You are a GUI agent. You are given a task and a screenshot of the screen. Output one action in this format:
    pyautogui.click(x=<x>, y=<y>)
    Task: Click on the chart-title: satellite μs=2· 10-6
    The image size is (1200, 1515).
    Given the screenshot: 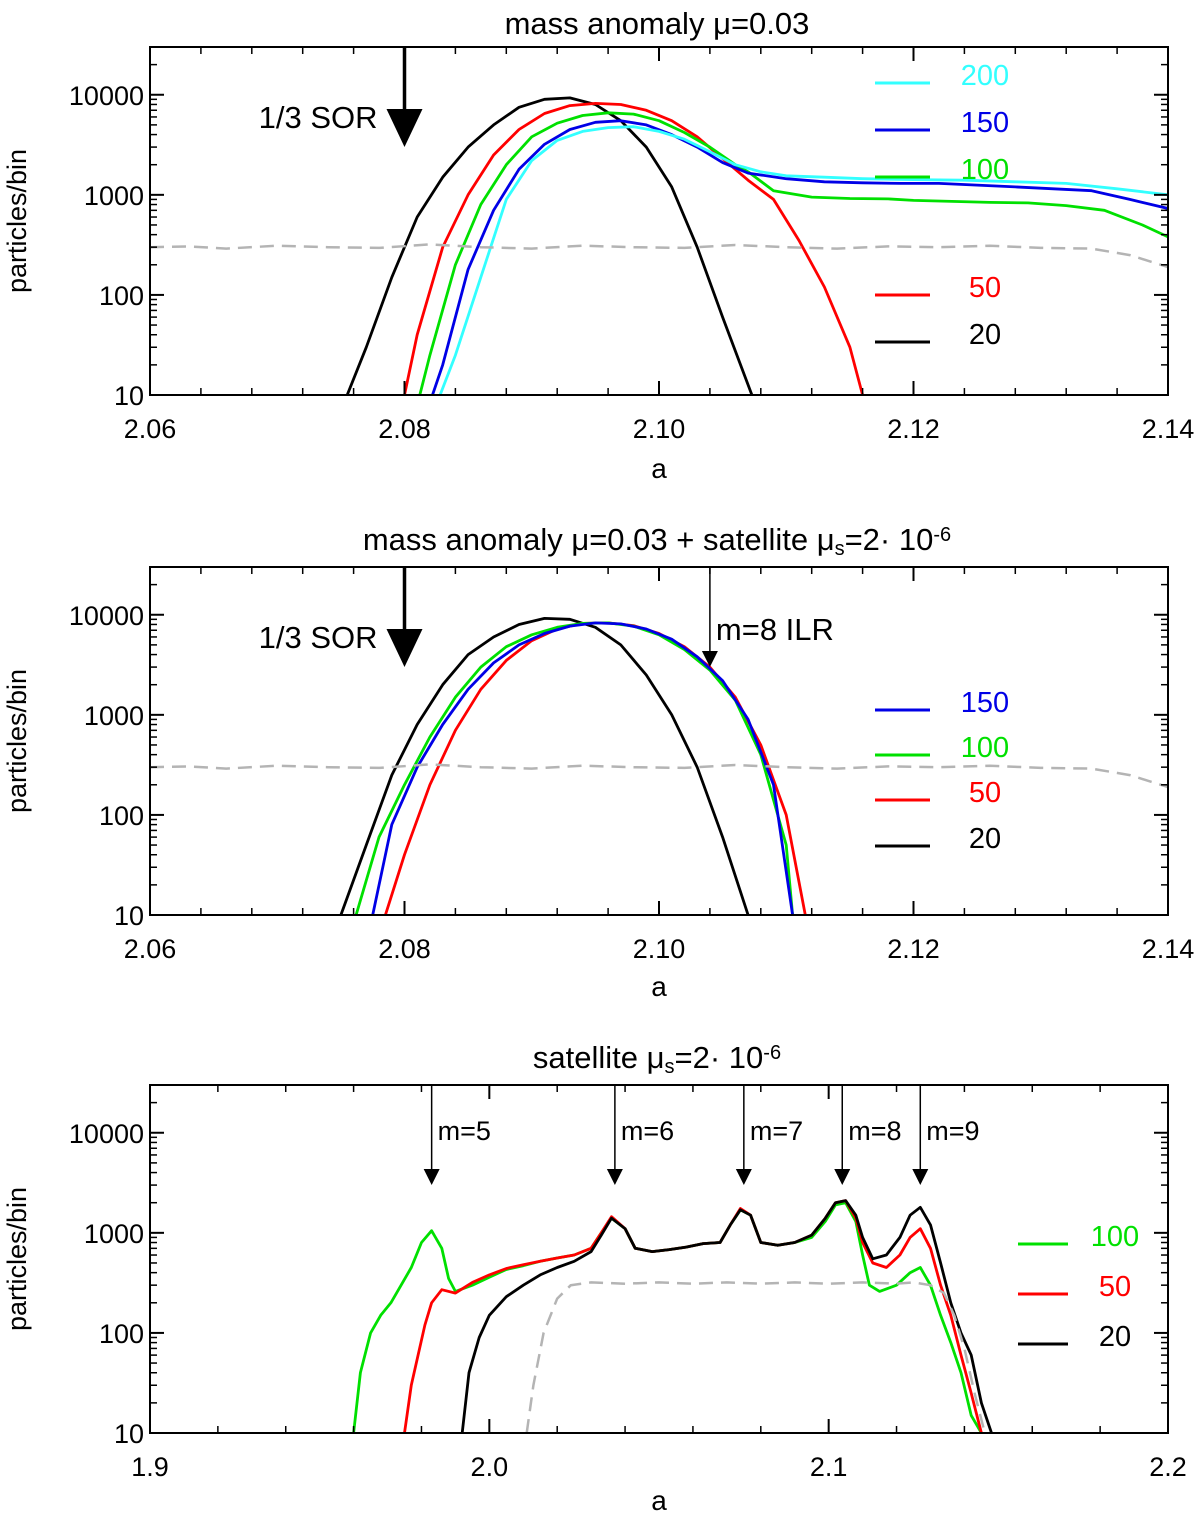 What is the action you would take?
    pyautogui.click(x=657, y=1059)
    